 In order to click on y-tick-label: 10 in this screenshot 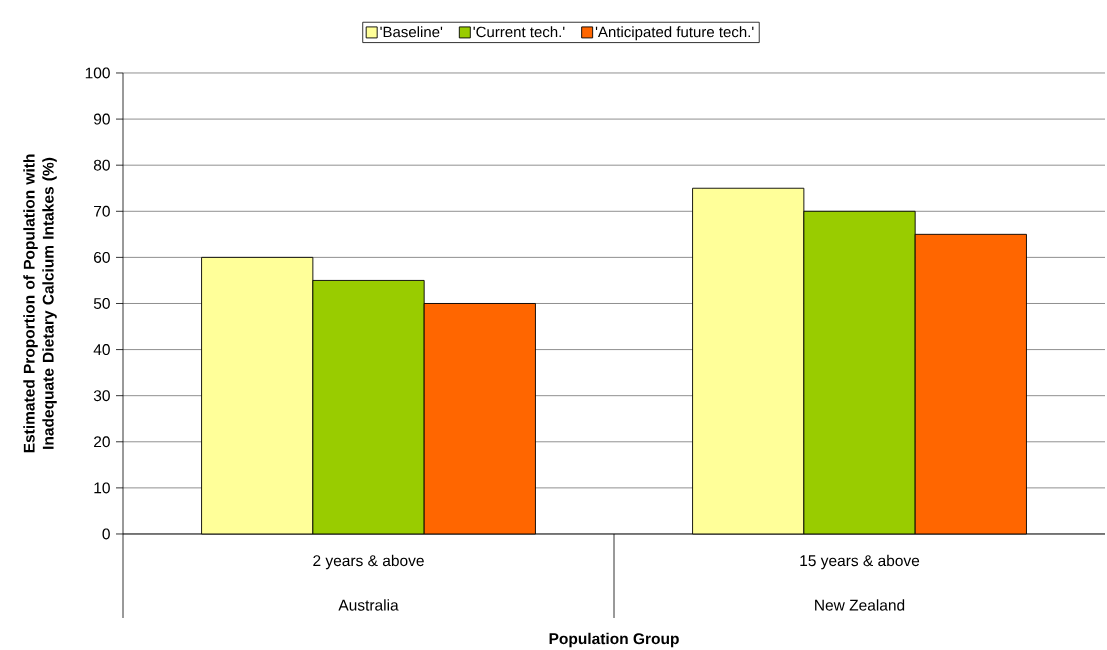, I will do `click(102, 488)`.